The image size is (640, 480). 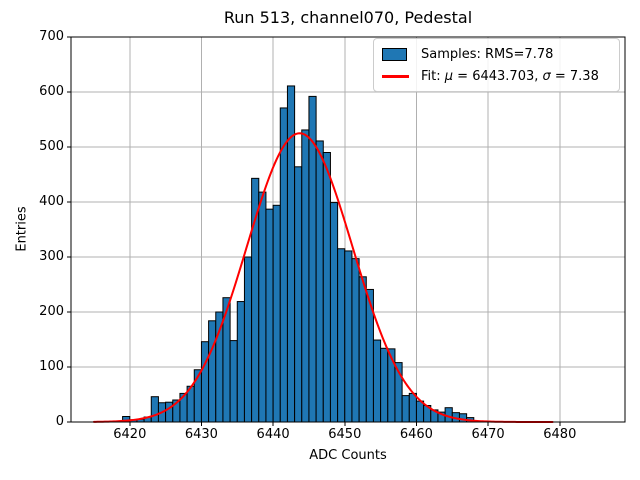 I want to click on x-axis-label: ADC Counts, so click(x=348, y=455).